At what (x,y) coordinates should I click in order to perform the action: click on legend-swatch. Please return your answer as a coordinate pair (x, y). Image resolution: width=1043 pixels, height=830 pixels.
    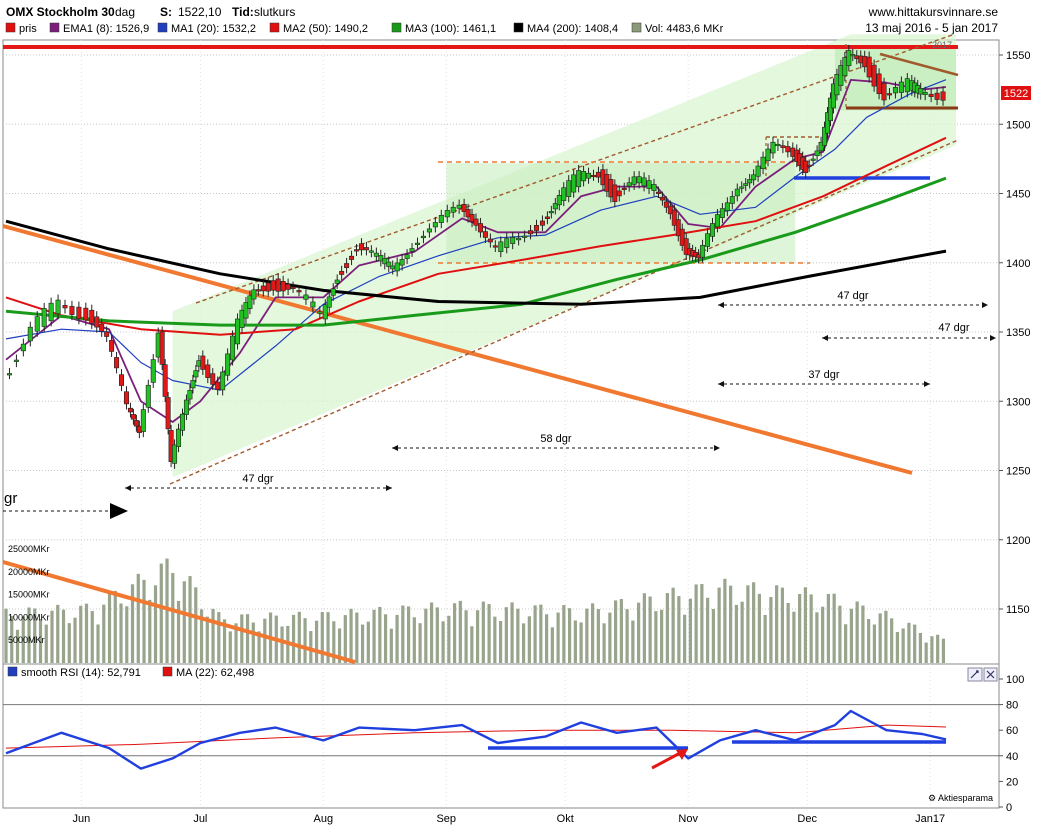
    Looking at the image, I should click on (396, 27).